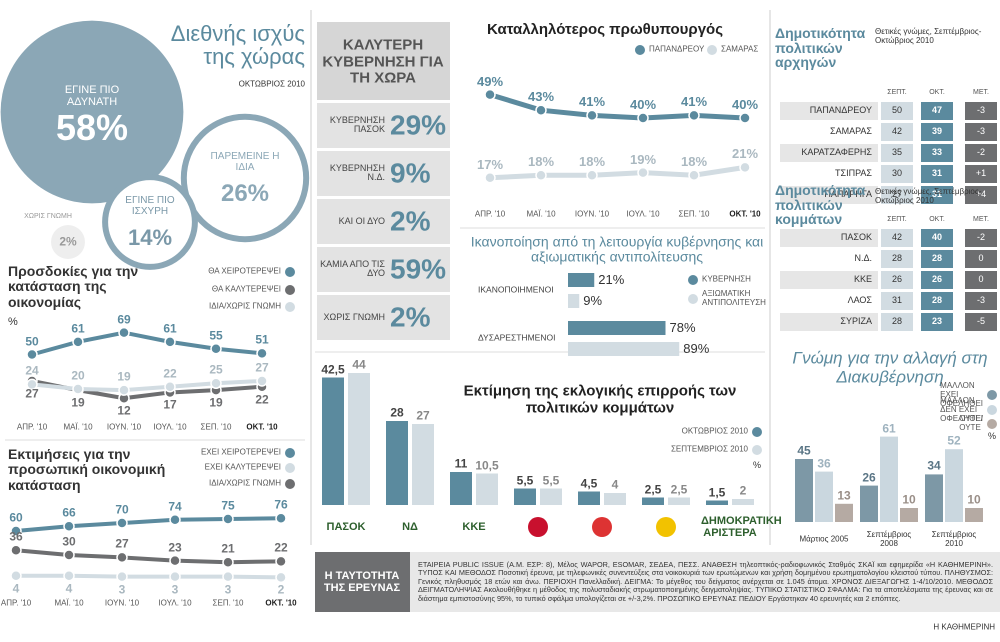  Describe the element at coordinates (410, 526) in the screenshot. I see `x-tick-label: ΝΔ` at that location.